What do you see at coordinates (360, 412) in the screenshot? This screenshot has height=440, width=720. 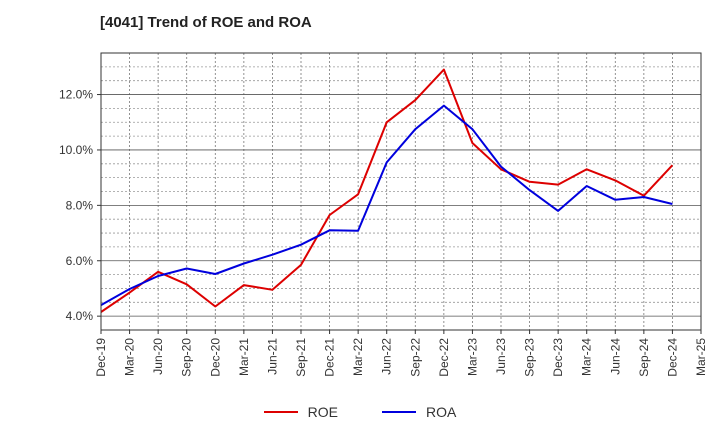 I see `legend: ROE ROA` at bounding box center [360, 412].